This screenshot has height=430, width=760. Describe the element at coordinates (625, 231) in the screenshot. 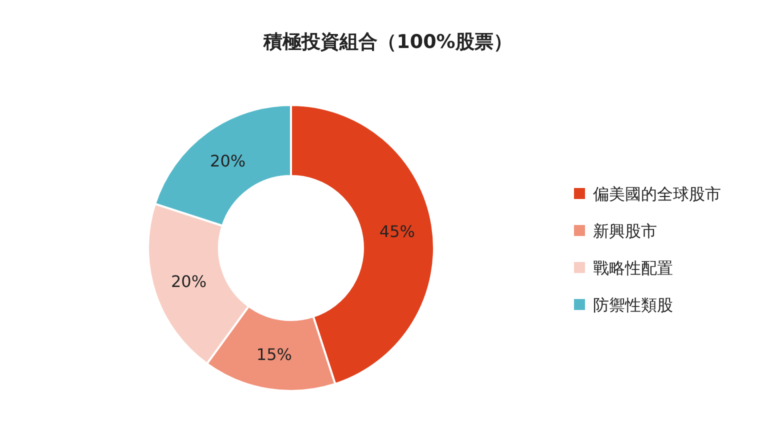

I see `legend-label: 新興股市` at that location.